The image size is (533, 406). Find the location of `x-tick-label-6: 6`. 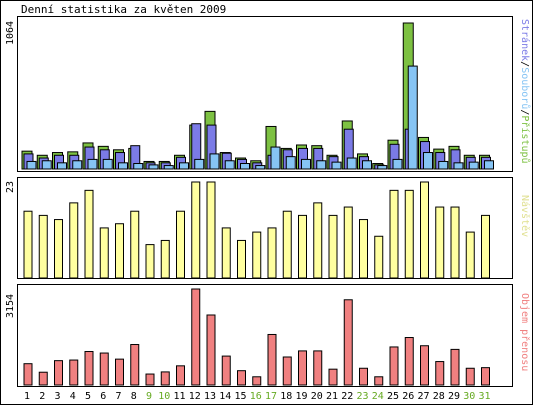

x-tick-label-6: 6 is located at coordinates (103, 396).